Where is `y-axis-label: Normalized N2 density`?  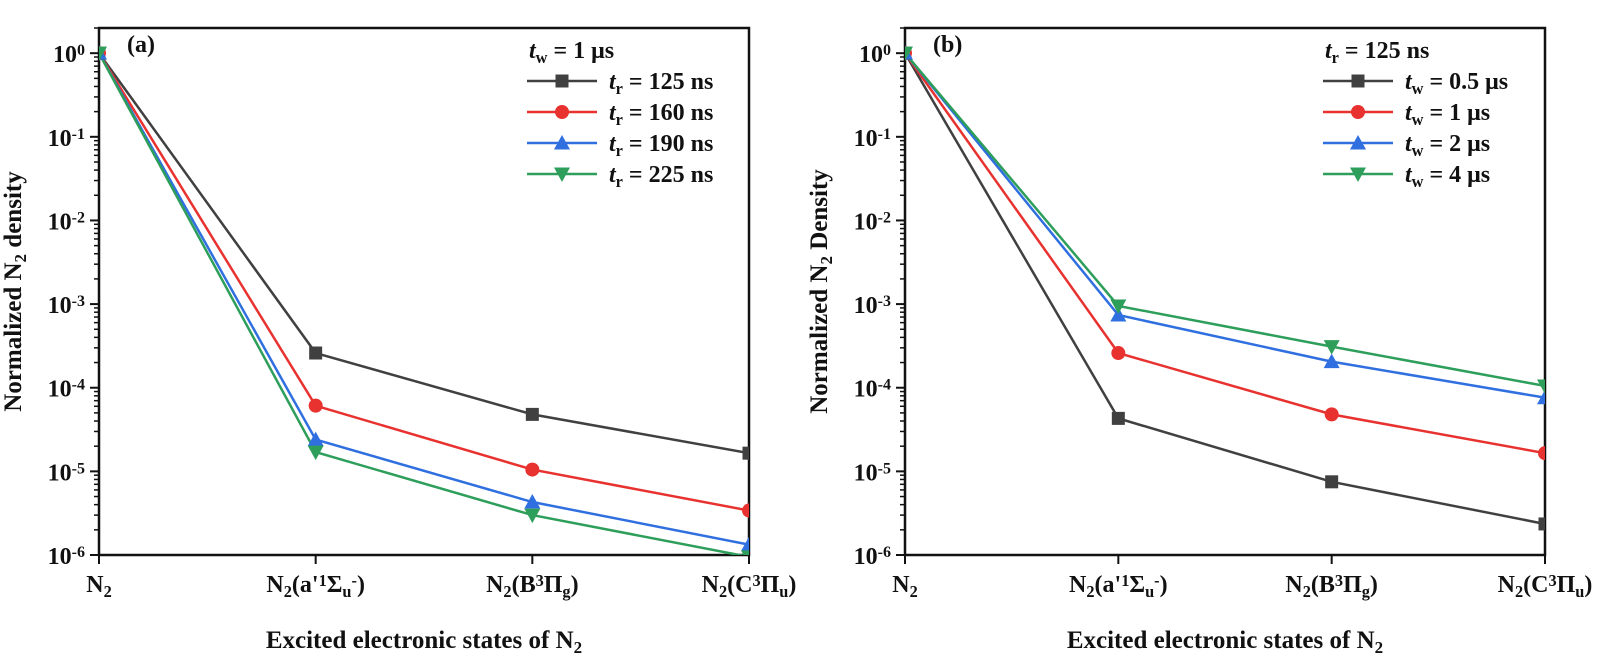 y-axis-label: Normalized N2 density is located at coordinates (15, 291).